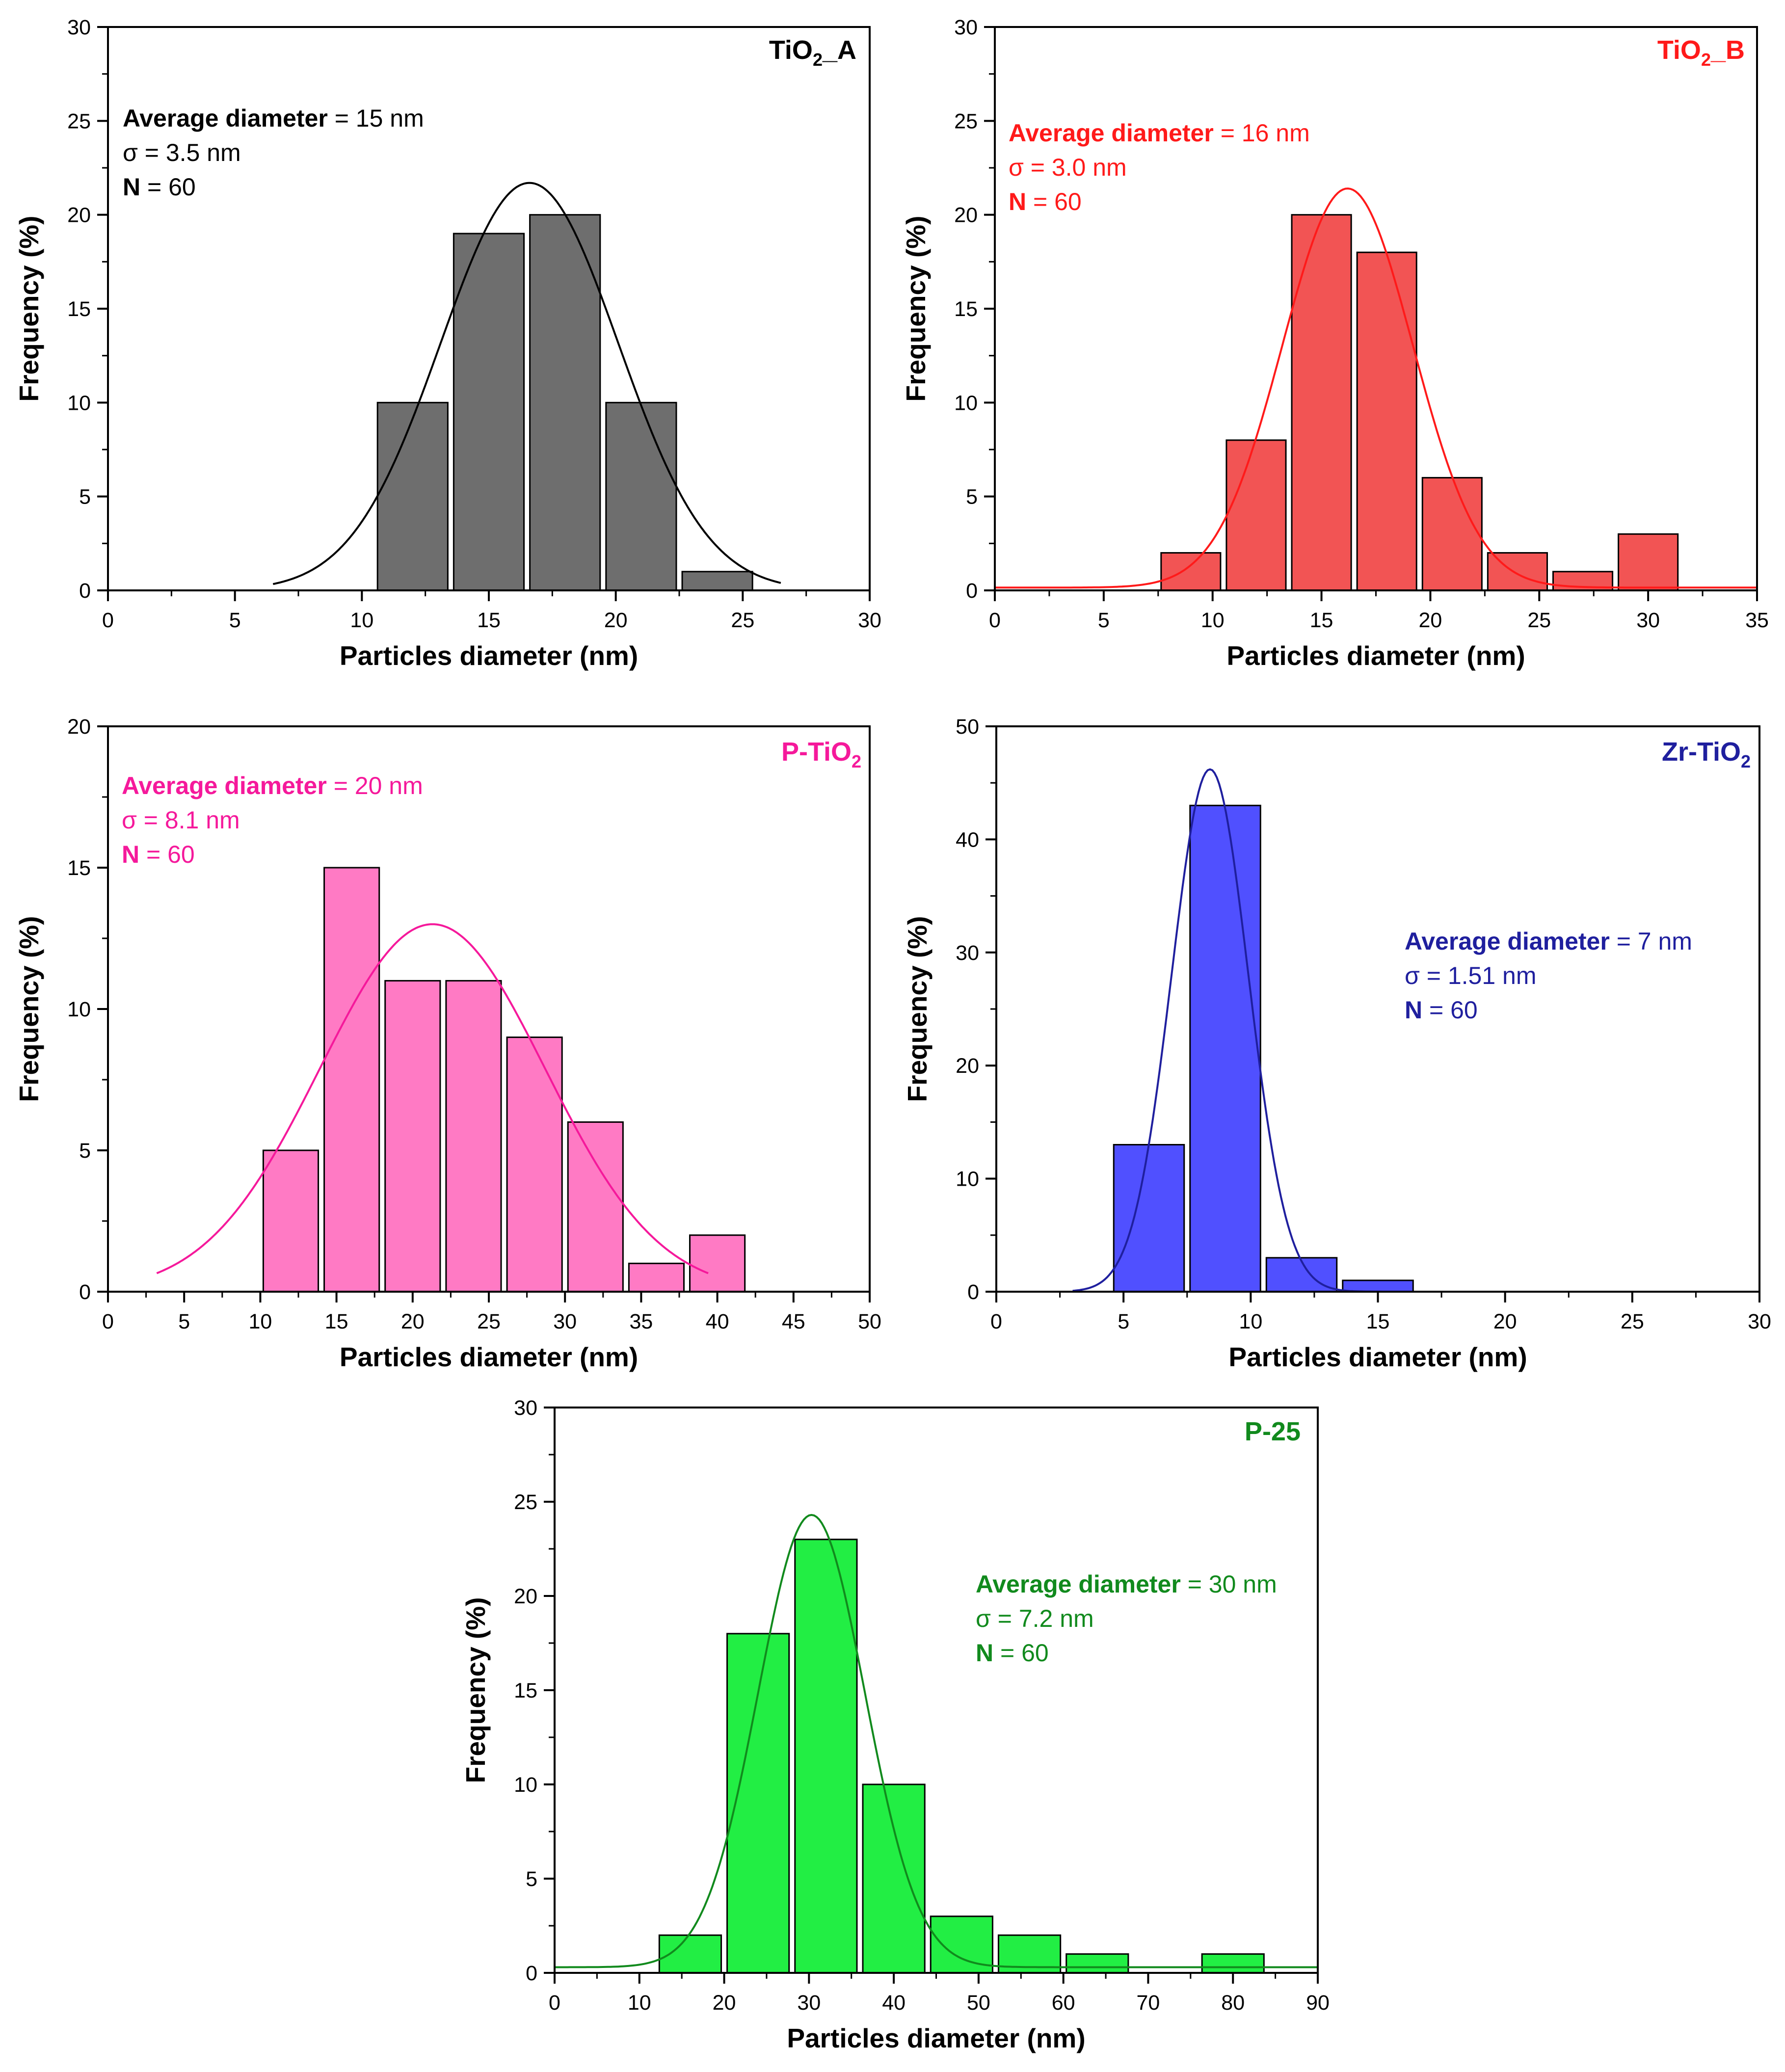  What do you see at coordinates (791, 50) in the screenshot?
I see `label-part: TiO` at bounding box center [791, 50].